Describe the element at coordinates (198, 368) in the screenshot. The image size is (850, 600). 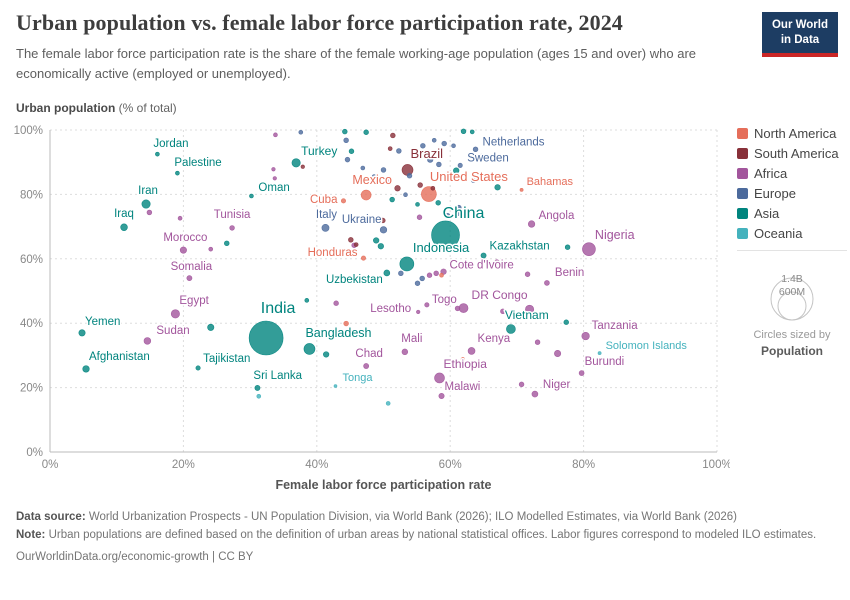
I see `country-dot-tajikistan` at that location.